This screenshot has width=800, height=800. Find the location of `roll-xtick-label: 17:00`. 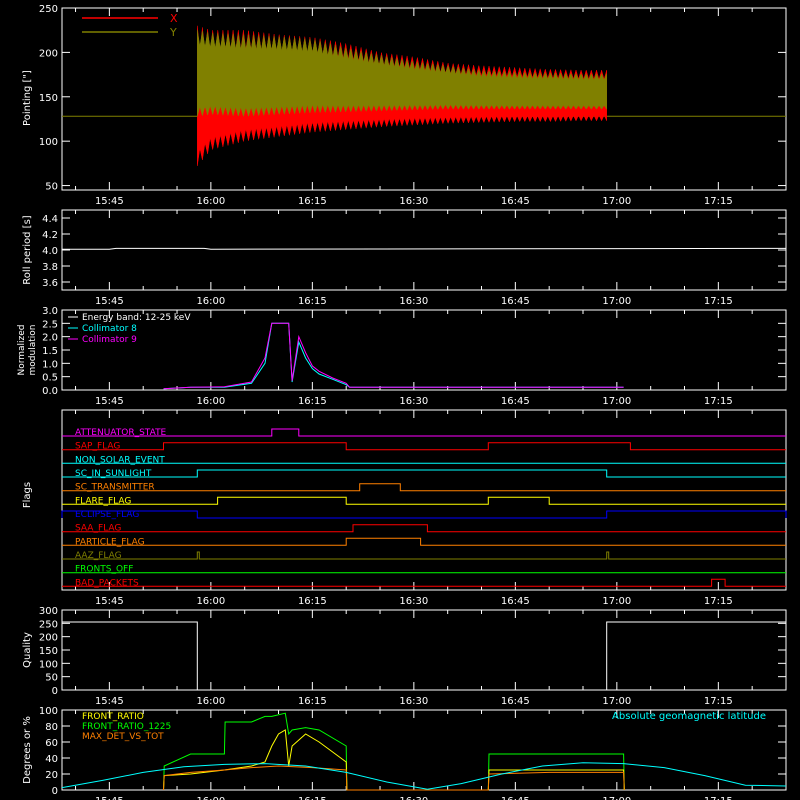

roll-xtick-label: 17:00 is located at coordinates (616, 301).